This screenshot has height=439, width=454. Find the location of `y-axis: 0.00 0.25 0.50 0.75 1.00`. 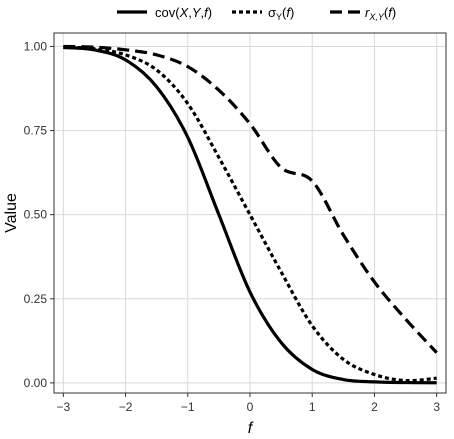

y-axis: 0.00 0.25 0.50 0.75 1.00 is located at coordinates (39, 214).